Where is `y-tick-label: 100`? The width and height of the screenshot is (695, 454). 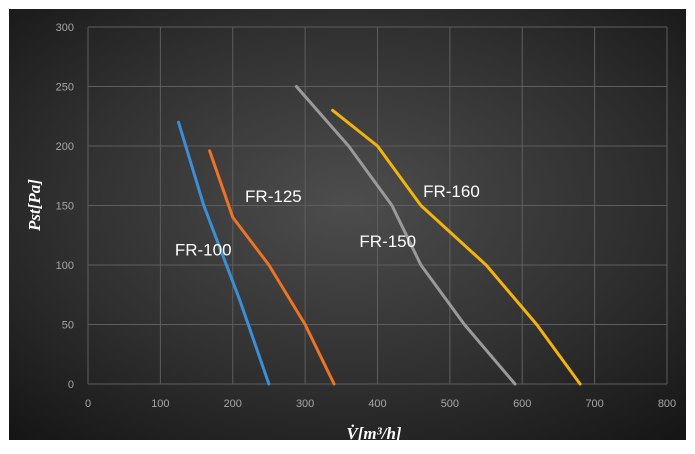
y-tick-label: 100 is located at coordinates (65, 266).